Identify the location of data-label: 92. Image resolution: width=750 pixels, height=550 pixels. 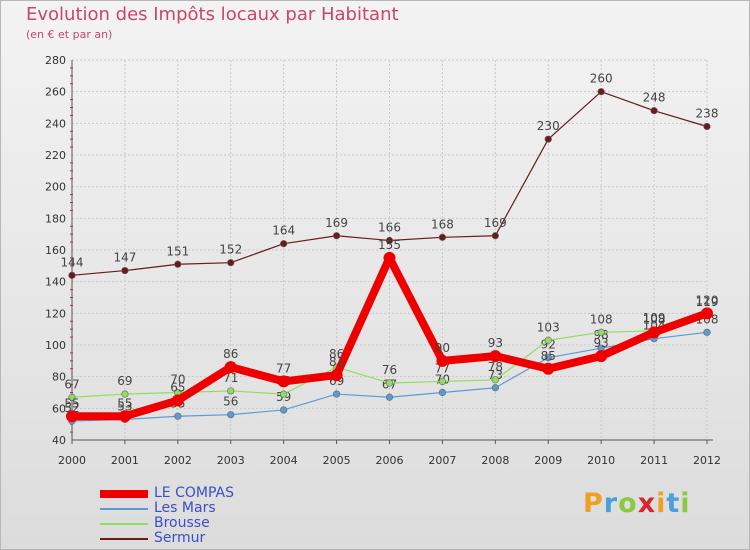
(548, 345).